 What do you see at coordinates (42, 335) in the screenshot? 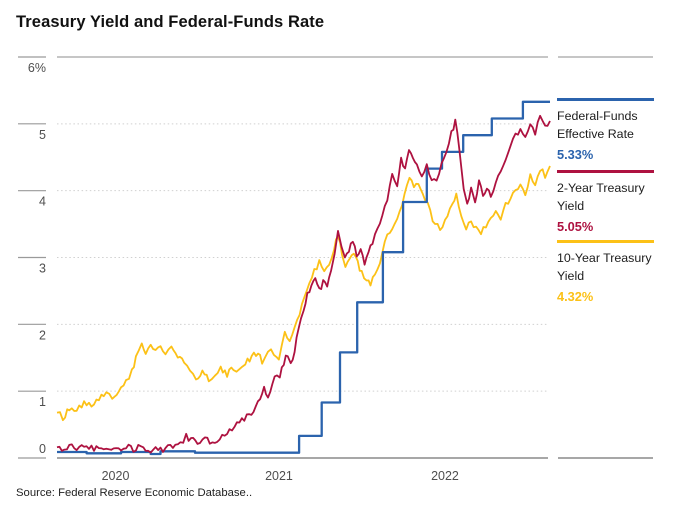
I see `y-tick-label: 2` at bounding box center [42, 335].